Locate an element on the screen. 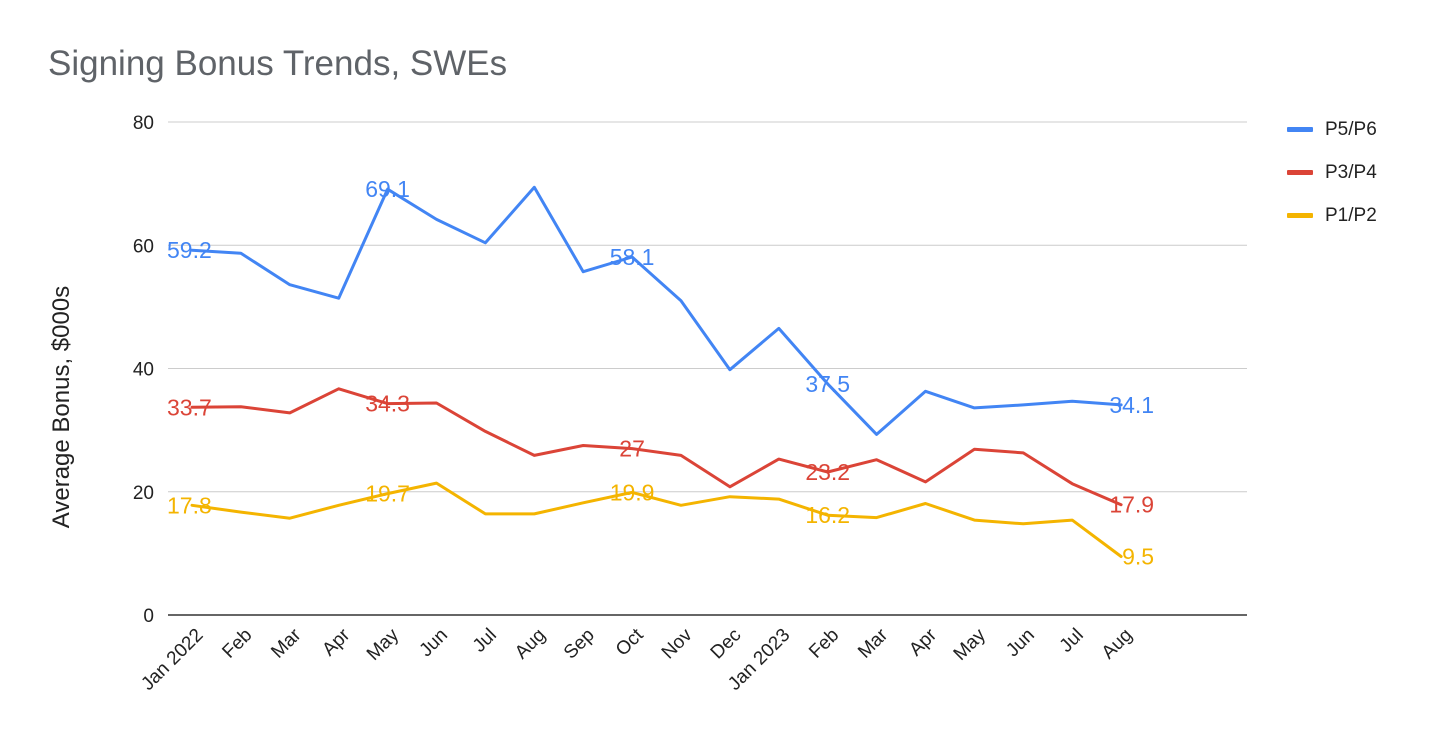 The height and width of the screenshot is (747, 1441). series-line-p3-p4 is located at coordinates (656, 447).